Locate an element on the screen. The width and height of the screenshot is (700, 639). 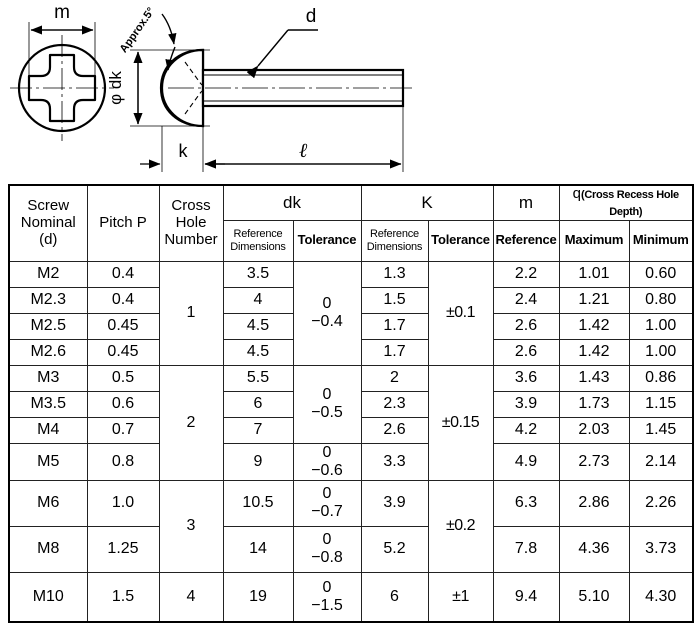
cell-screw-nominal: M3 is located at coordinates (48, 378).